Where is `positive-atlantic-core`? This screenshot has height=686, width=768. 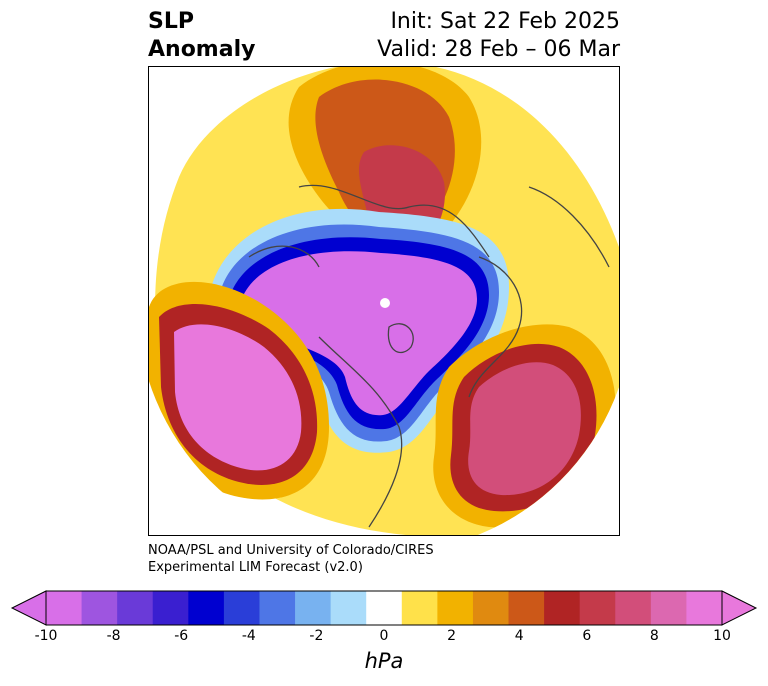
positive-atlantic-core is located at coordinates (524, 429).